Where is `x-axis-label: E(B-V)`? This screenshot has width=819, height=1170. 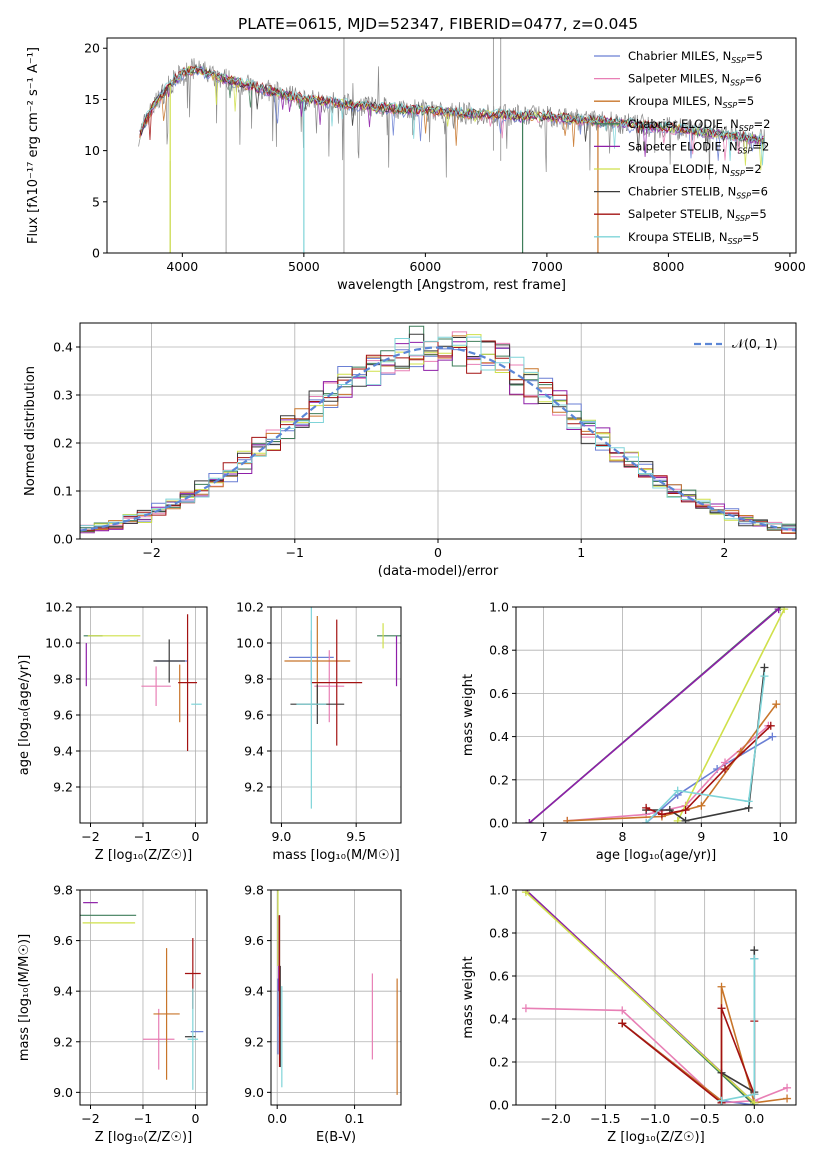 x-axis-label: E(B-V) is located at coordinates (336, 1137).